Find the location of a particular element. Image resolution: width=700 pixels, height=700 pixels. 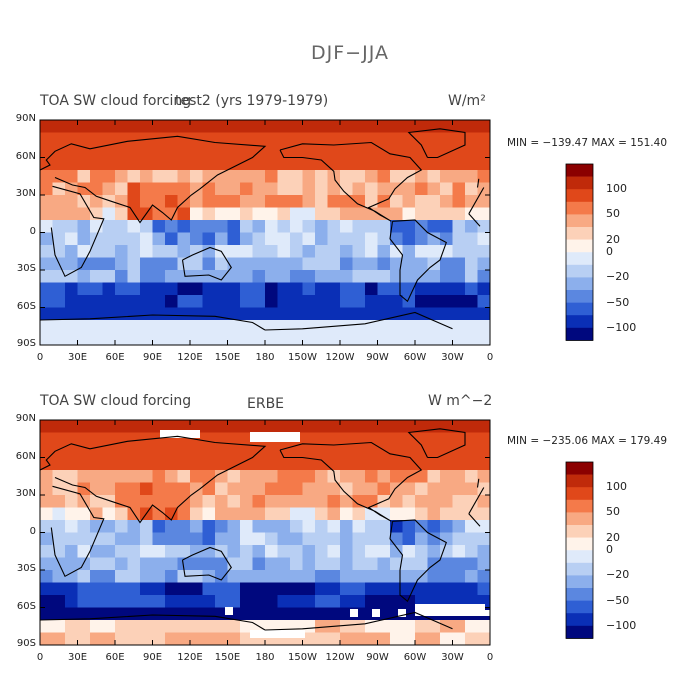

colorbar-bottom is located at coordinates (579, 550).